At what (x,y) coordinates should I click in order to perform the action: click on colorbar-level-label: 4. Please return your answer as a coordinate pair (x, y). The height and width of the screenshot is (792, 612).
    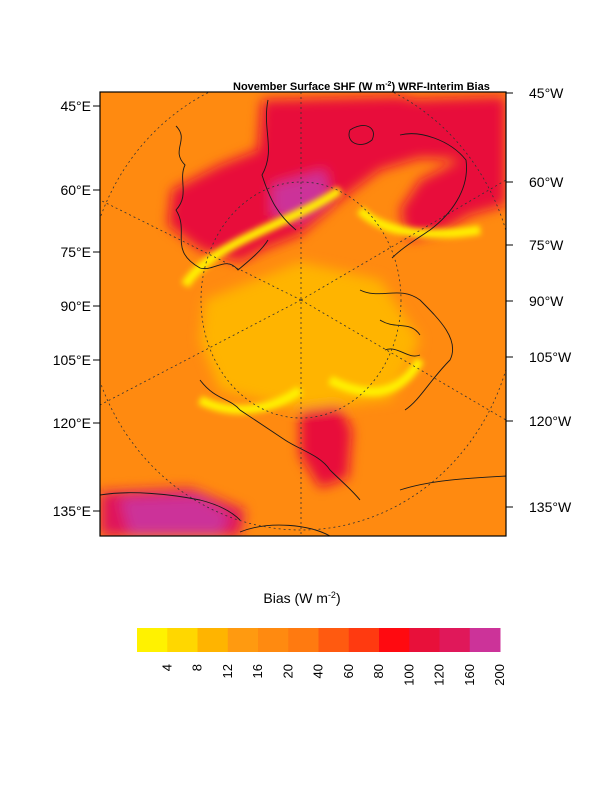
    Looking at the image, I should click on (166, 667).